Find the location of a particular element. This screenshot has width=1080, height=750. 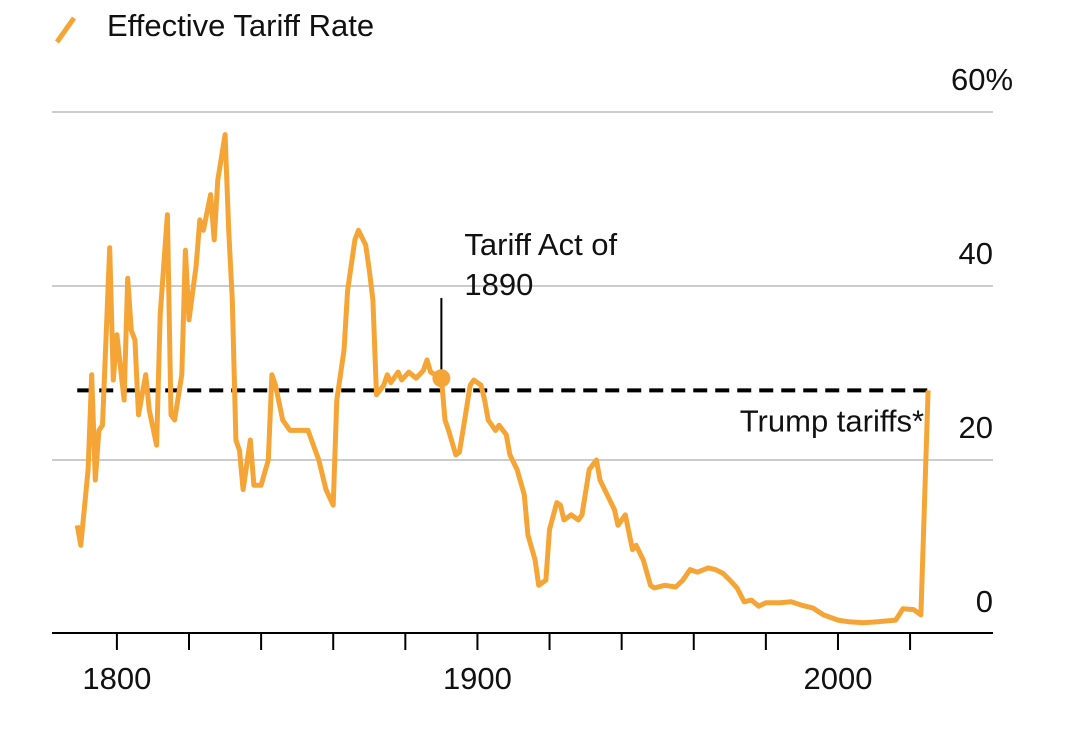

y-tick-label: 0 is located at coordinates (984, 601).